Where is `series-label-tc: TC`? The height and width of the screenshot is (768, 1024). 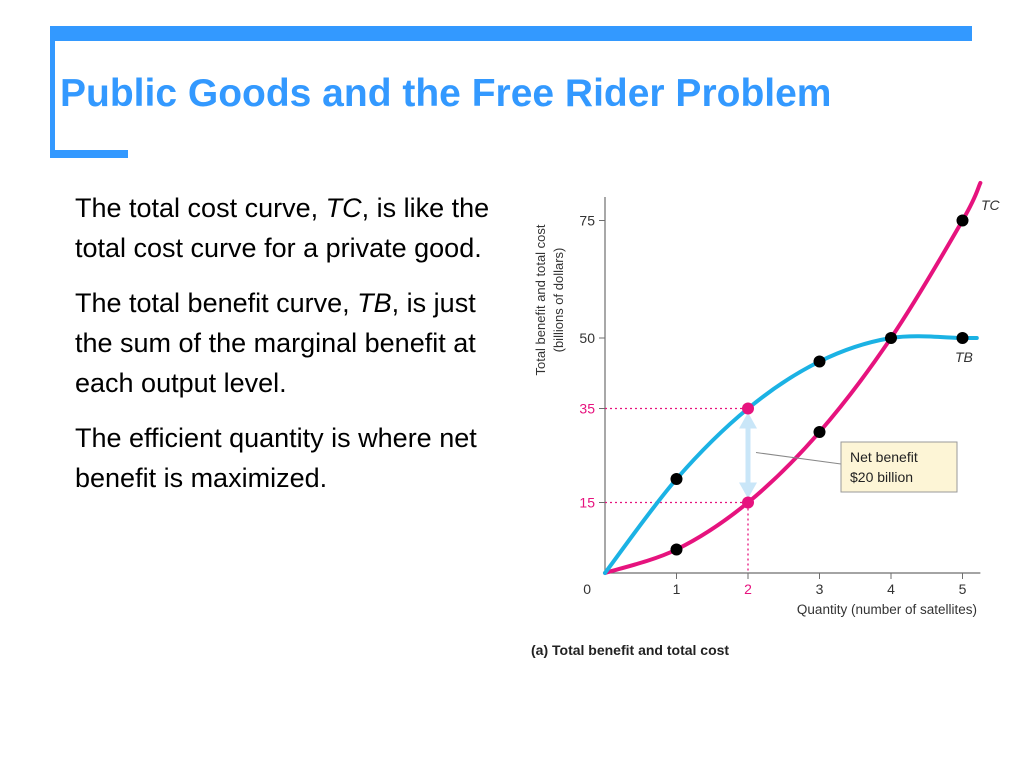
series-label-tc: TC is located at coordinates (991, 205).